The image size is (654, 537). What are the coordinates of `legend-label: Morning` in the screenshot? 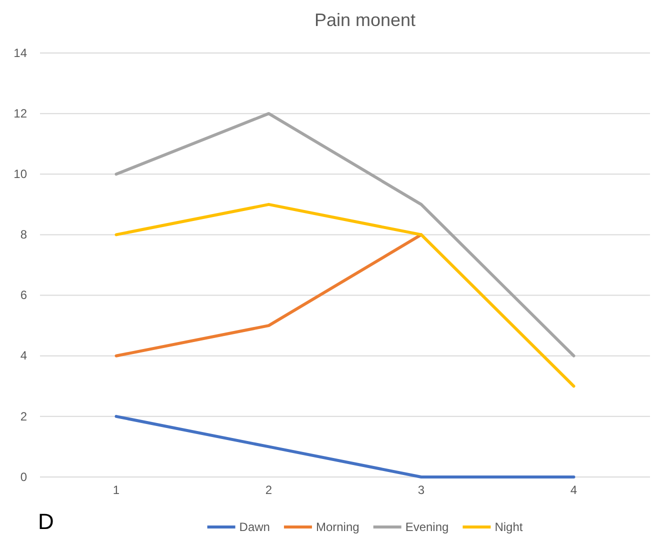 It's located at (338, 527).